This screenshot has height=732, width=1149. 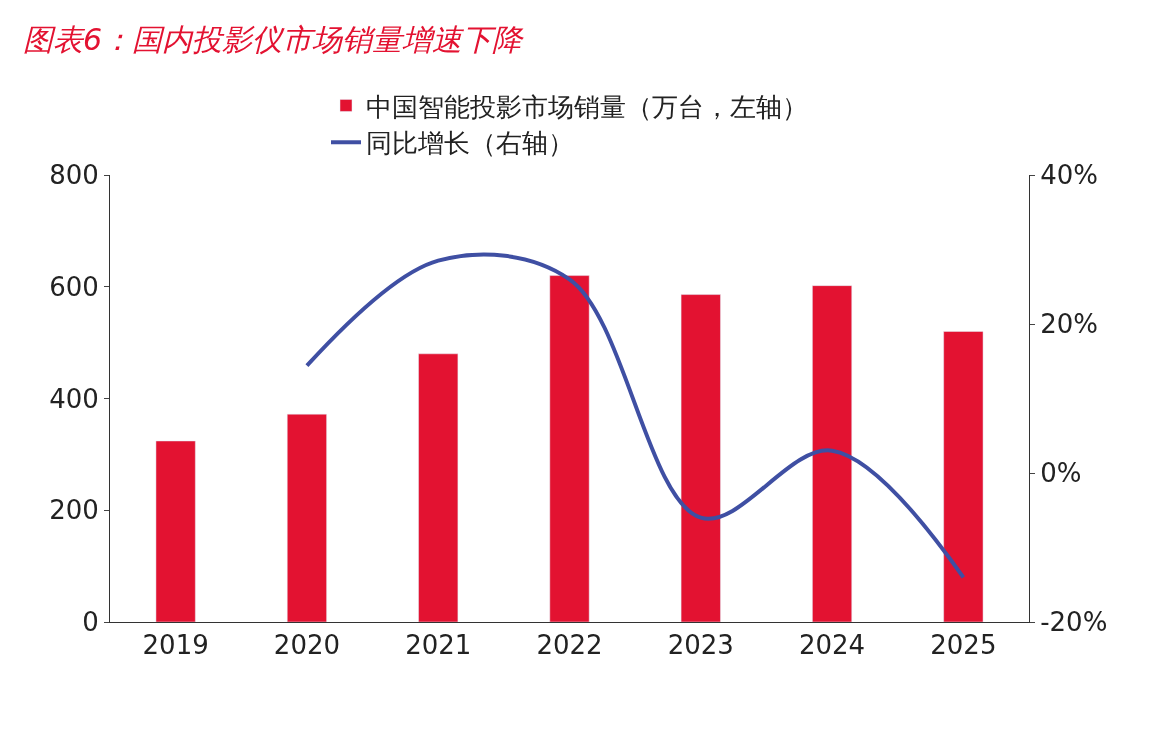 I want to click on chart-title: 图表6：国内投影仪市场销量增速下降, so click(x=273, y=40).